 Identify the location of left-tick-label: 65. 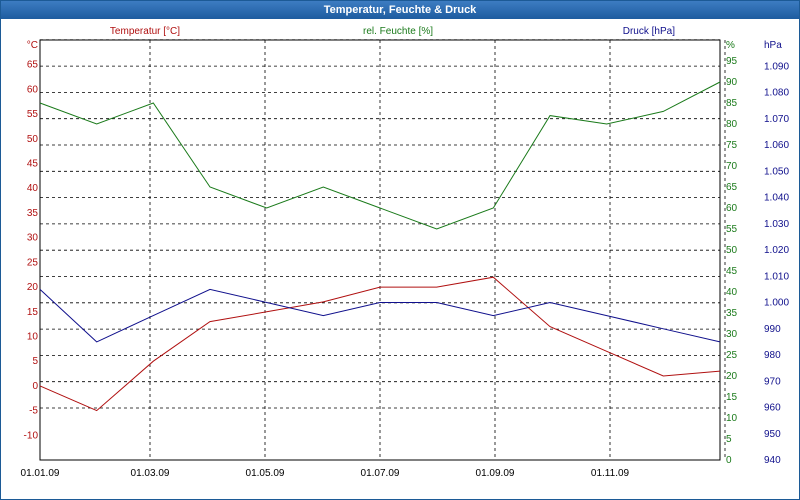
(33, 65).